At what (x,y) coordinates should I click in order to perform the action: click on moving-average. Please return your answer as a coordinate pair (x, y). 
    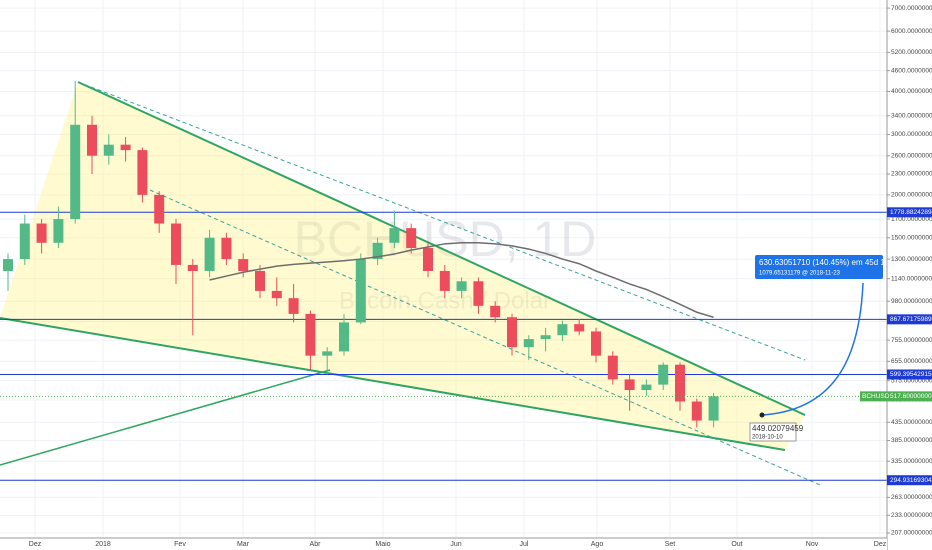
    Looking at the image, I should click on (461, 280).